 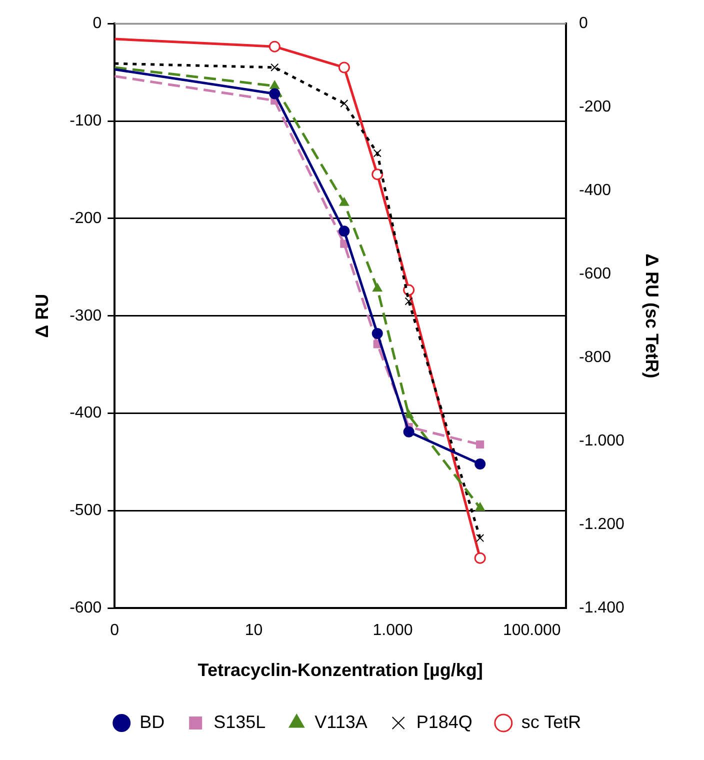 What do you see at coordinates (253, 631) in the screenshot?
I see `x-tick-label: 10` at bounding box center [253, 631].